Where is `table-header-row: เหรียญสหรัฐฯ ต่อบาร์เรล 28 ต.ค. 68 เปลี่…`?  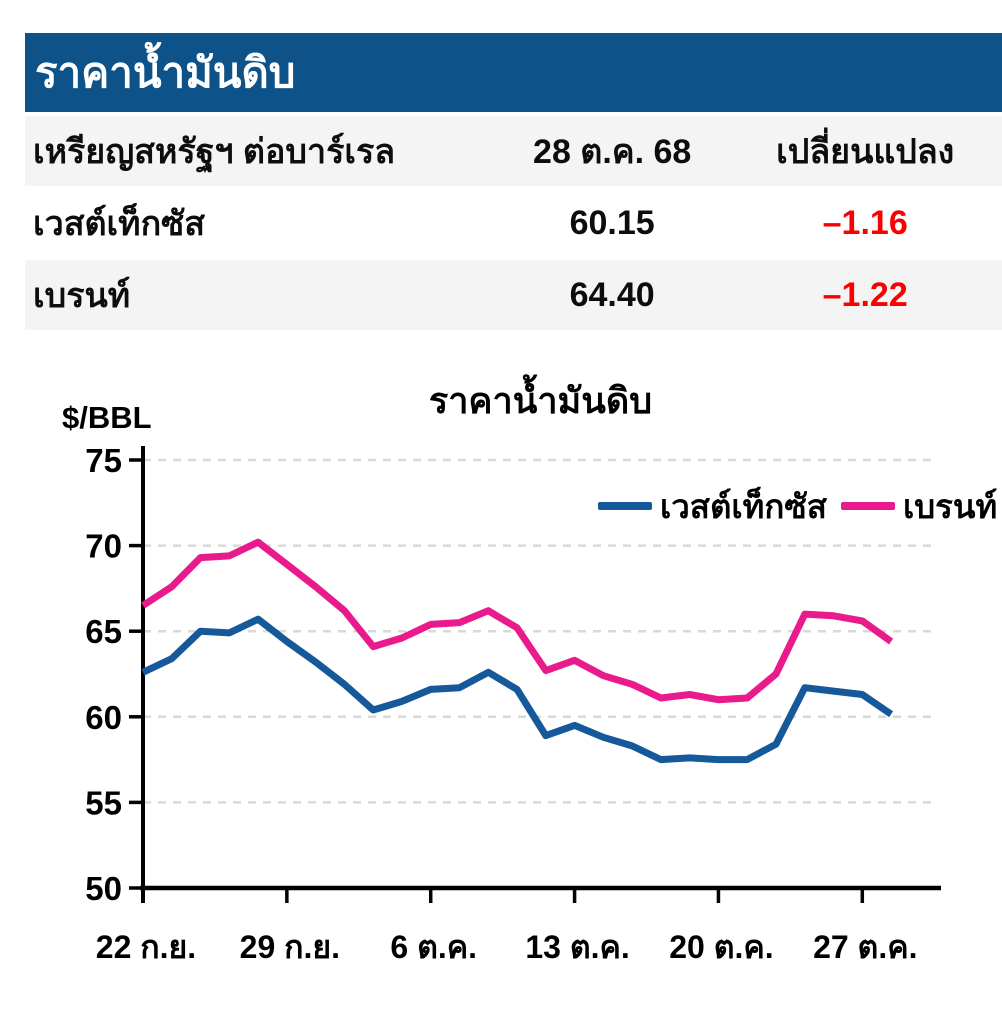 table-header-row: เหรียญสหรัฐฯ ต่อบาร์เรล 28 ต.ค. 68 เปลี่… is located at coordinates (513, 150).